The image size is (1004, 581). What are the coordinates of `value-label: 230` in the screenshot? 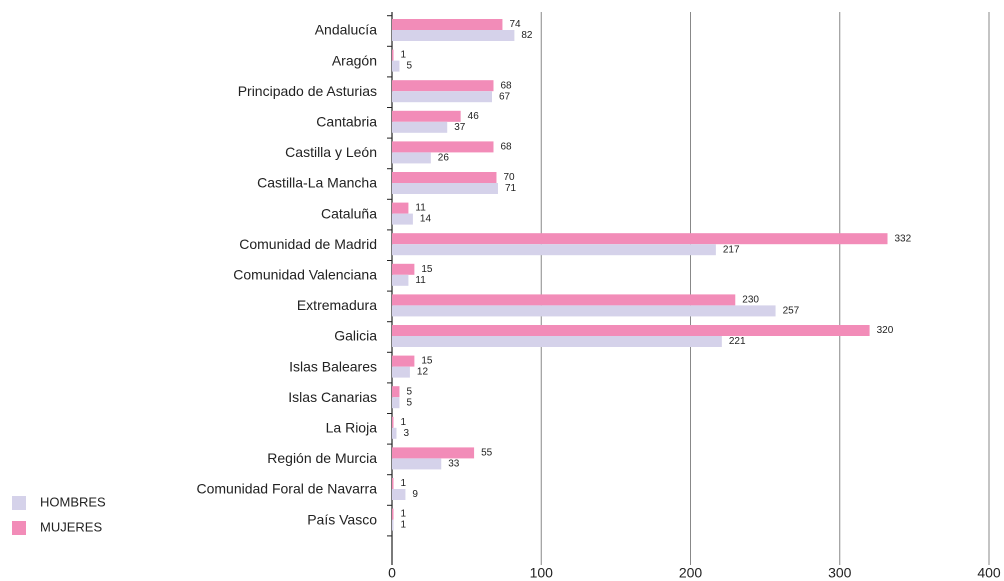 It's located at (750, 300).